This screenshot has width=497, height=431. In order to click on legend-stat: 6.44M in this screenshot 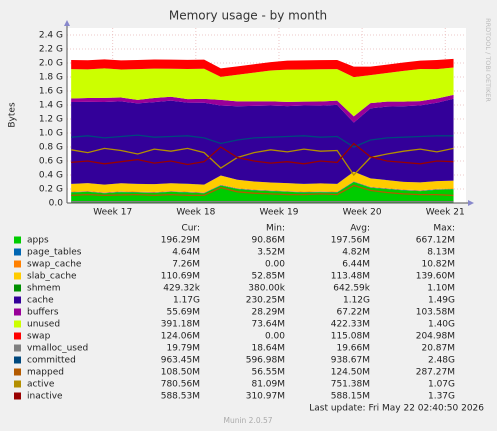, I will do `click(356, 265)`.